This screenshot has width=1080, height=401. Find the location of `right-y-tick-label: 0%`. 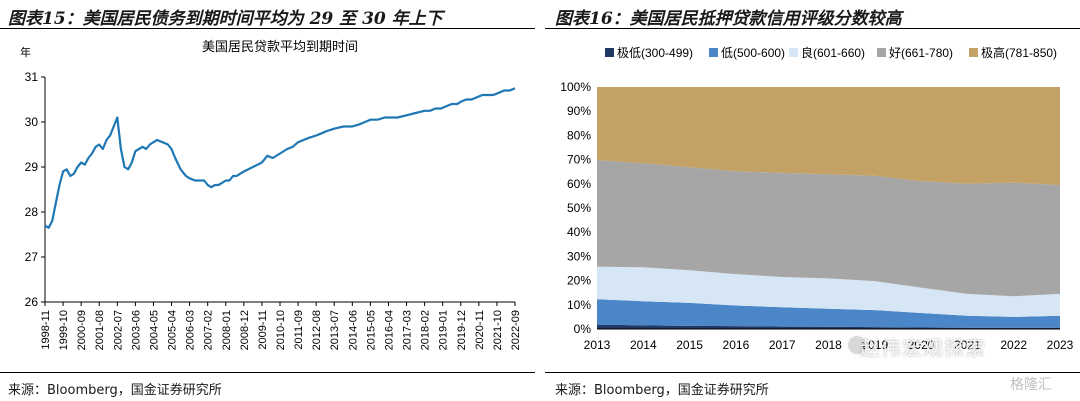

right-y-tick-label: 0% is located at coordinates (583, 329).